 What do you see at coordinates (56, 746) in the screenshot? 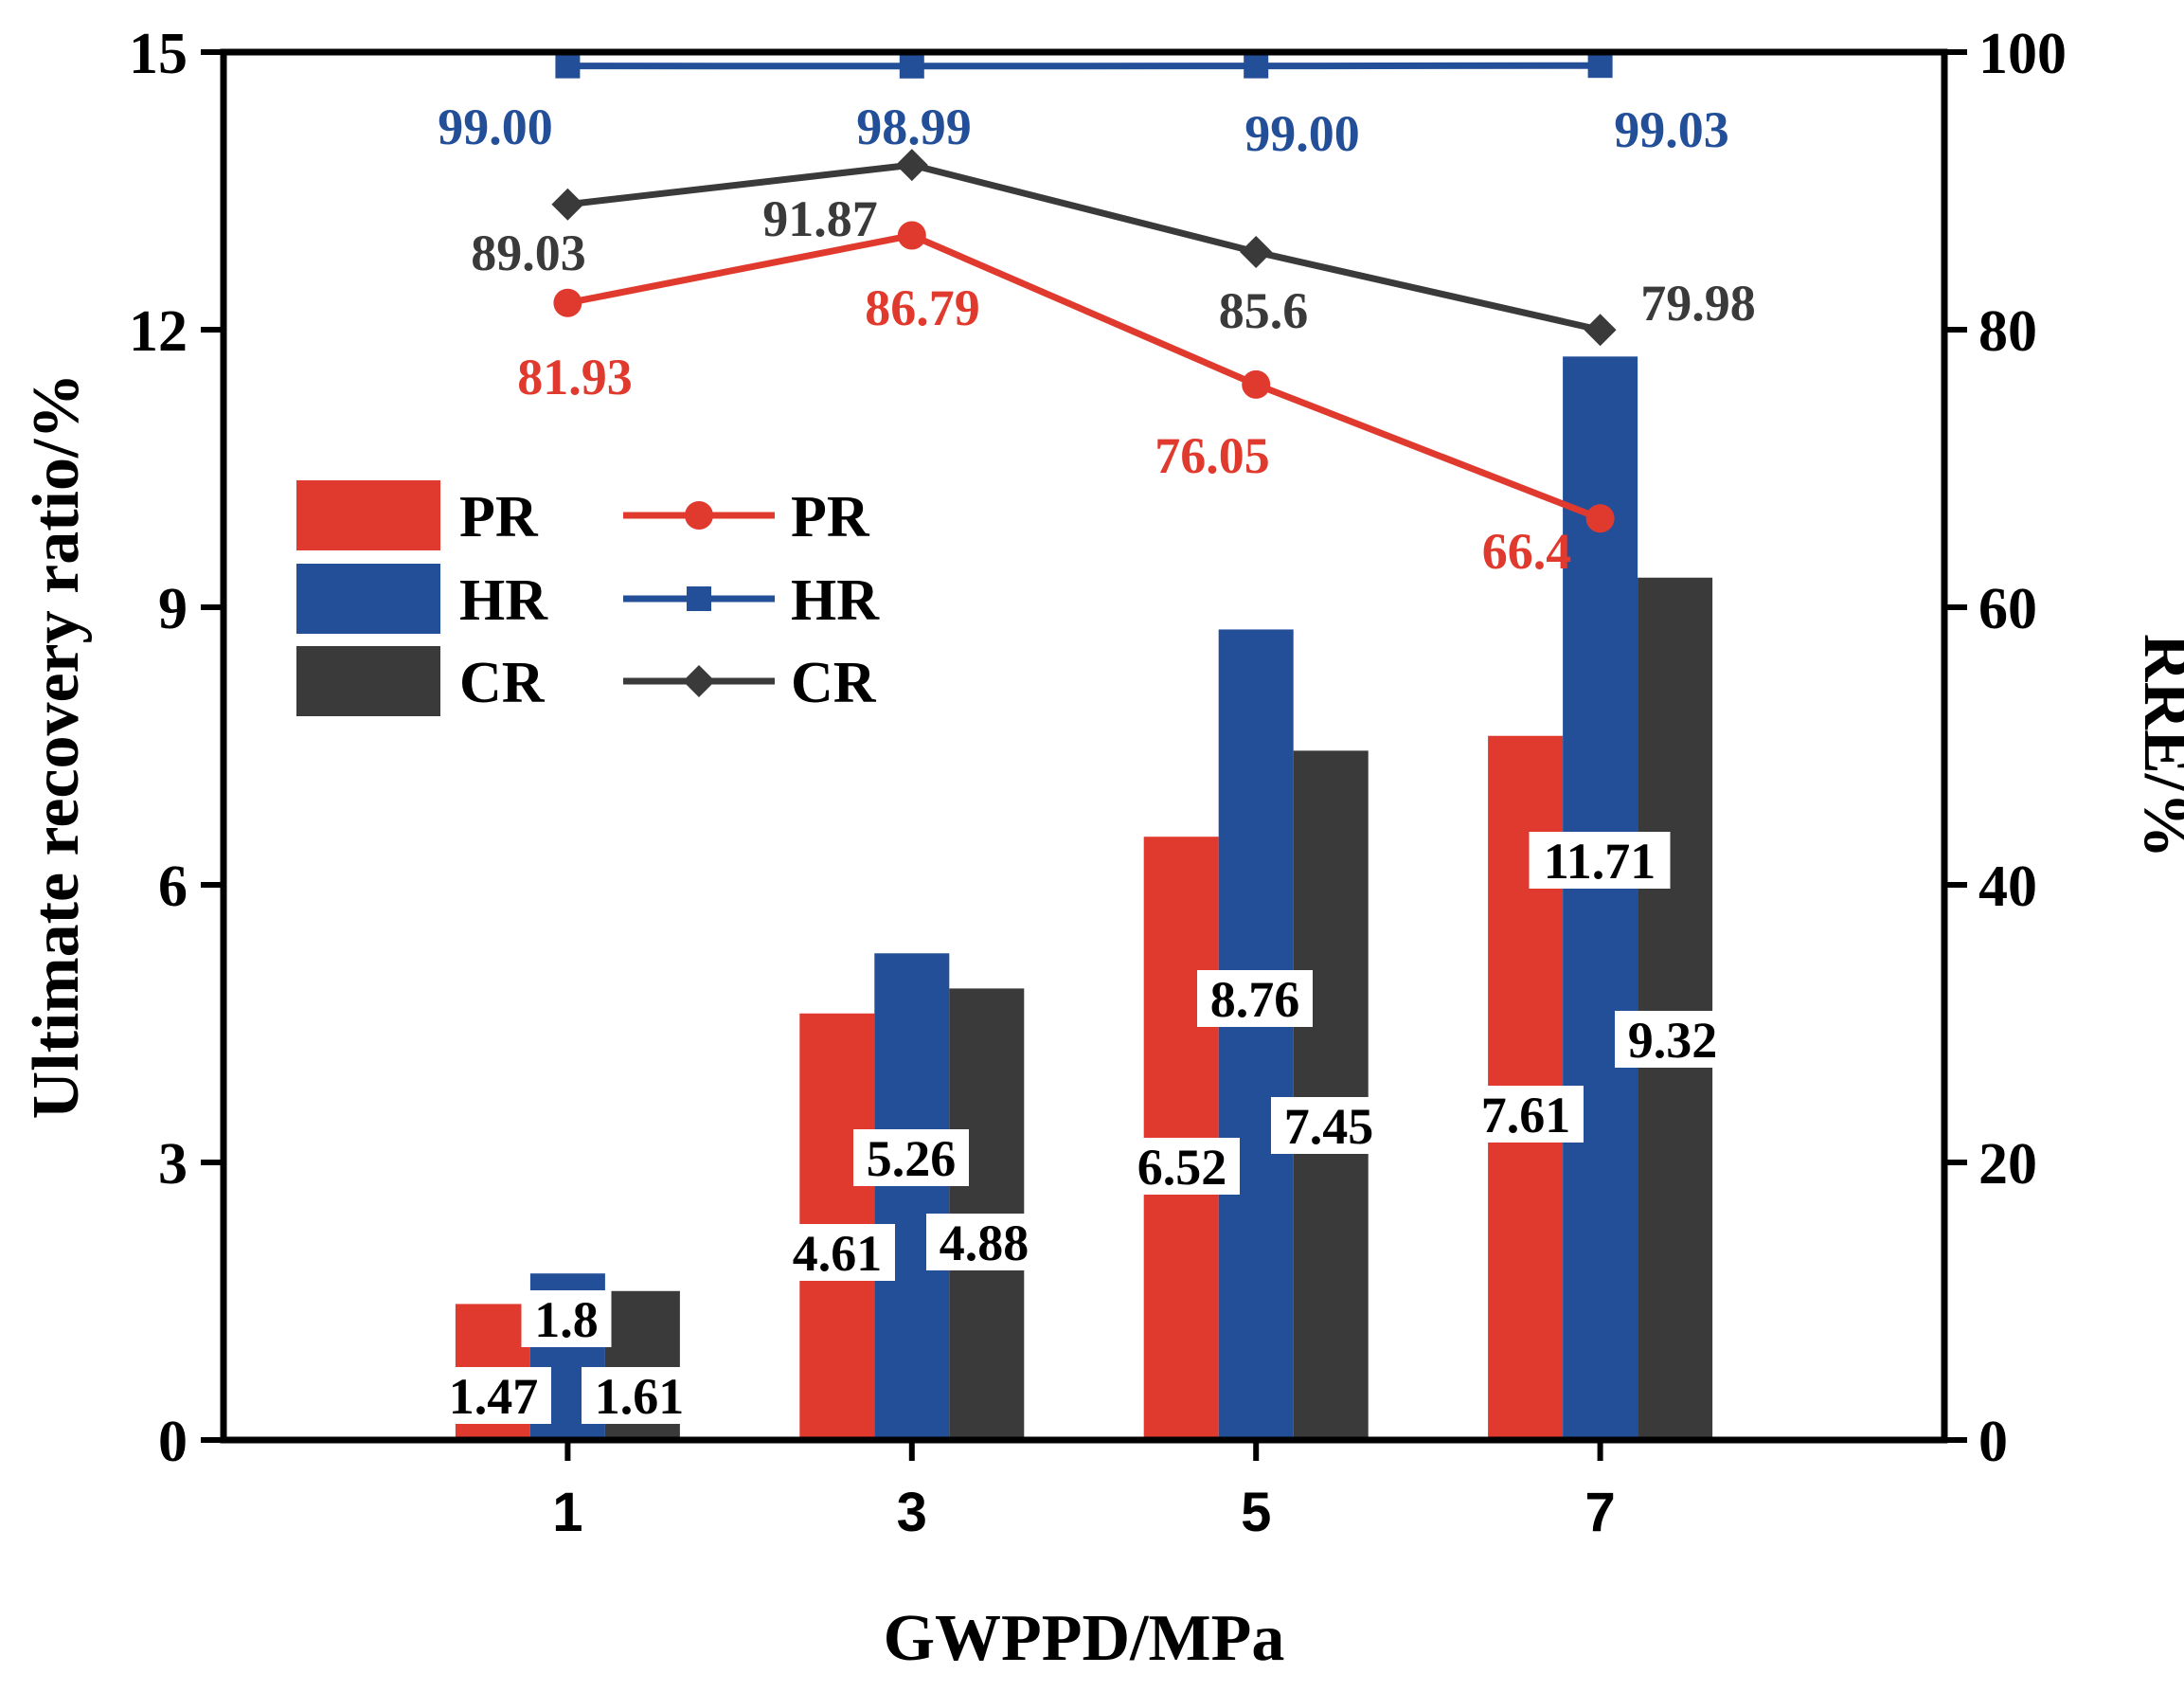
I see `y-axis-left-title: Ultimate recovery ratio/%` at bounding box center [56, 746].